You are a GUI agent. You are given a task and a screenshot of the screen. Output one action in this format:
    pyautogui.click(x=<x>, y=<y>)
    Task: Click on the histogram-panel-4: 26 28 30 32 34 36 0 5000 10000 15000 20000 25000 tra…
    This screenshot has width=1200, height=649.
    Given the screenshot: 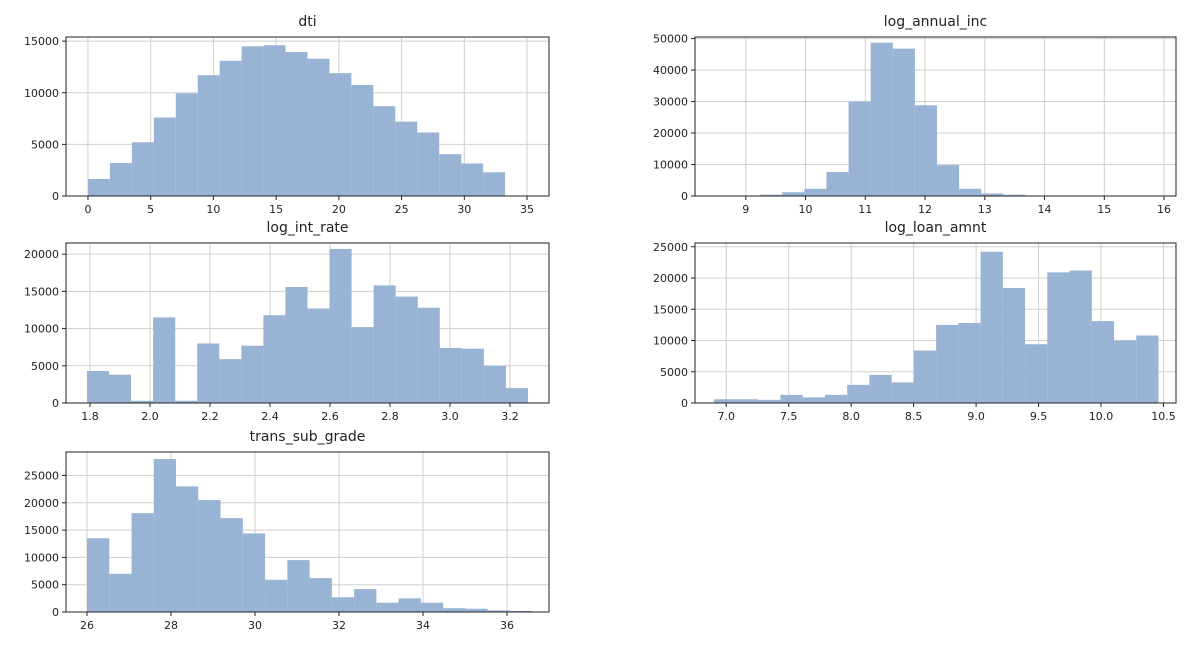 What is the action you would take?
    pyautogui.click(x=287, y=530)
    